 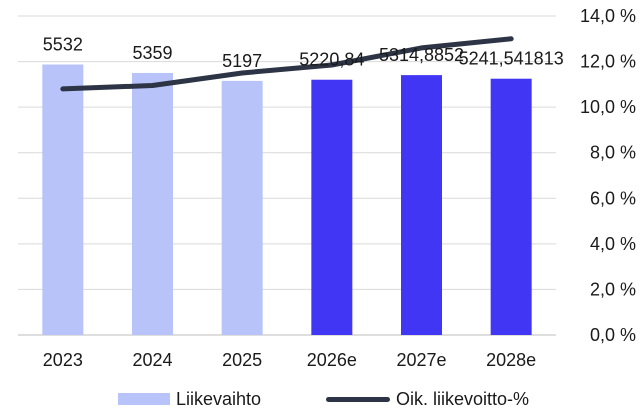 I want to click on bar-data-label: 5359, so click(x=152, y=53).